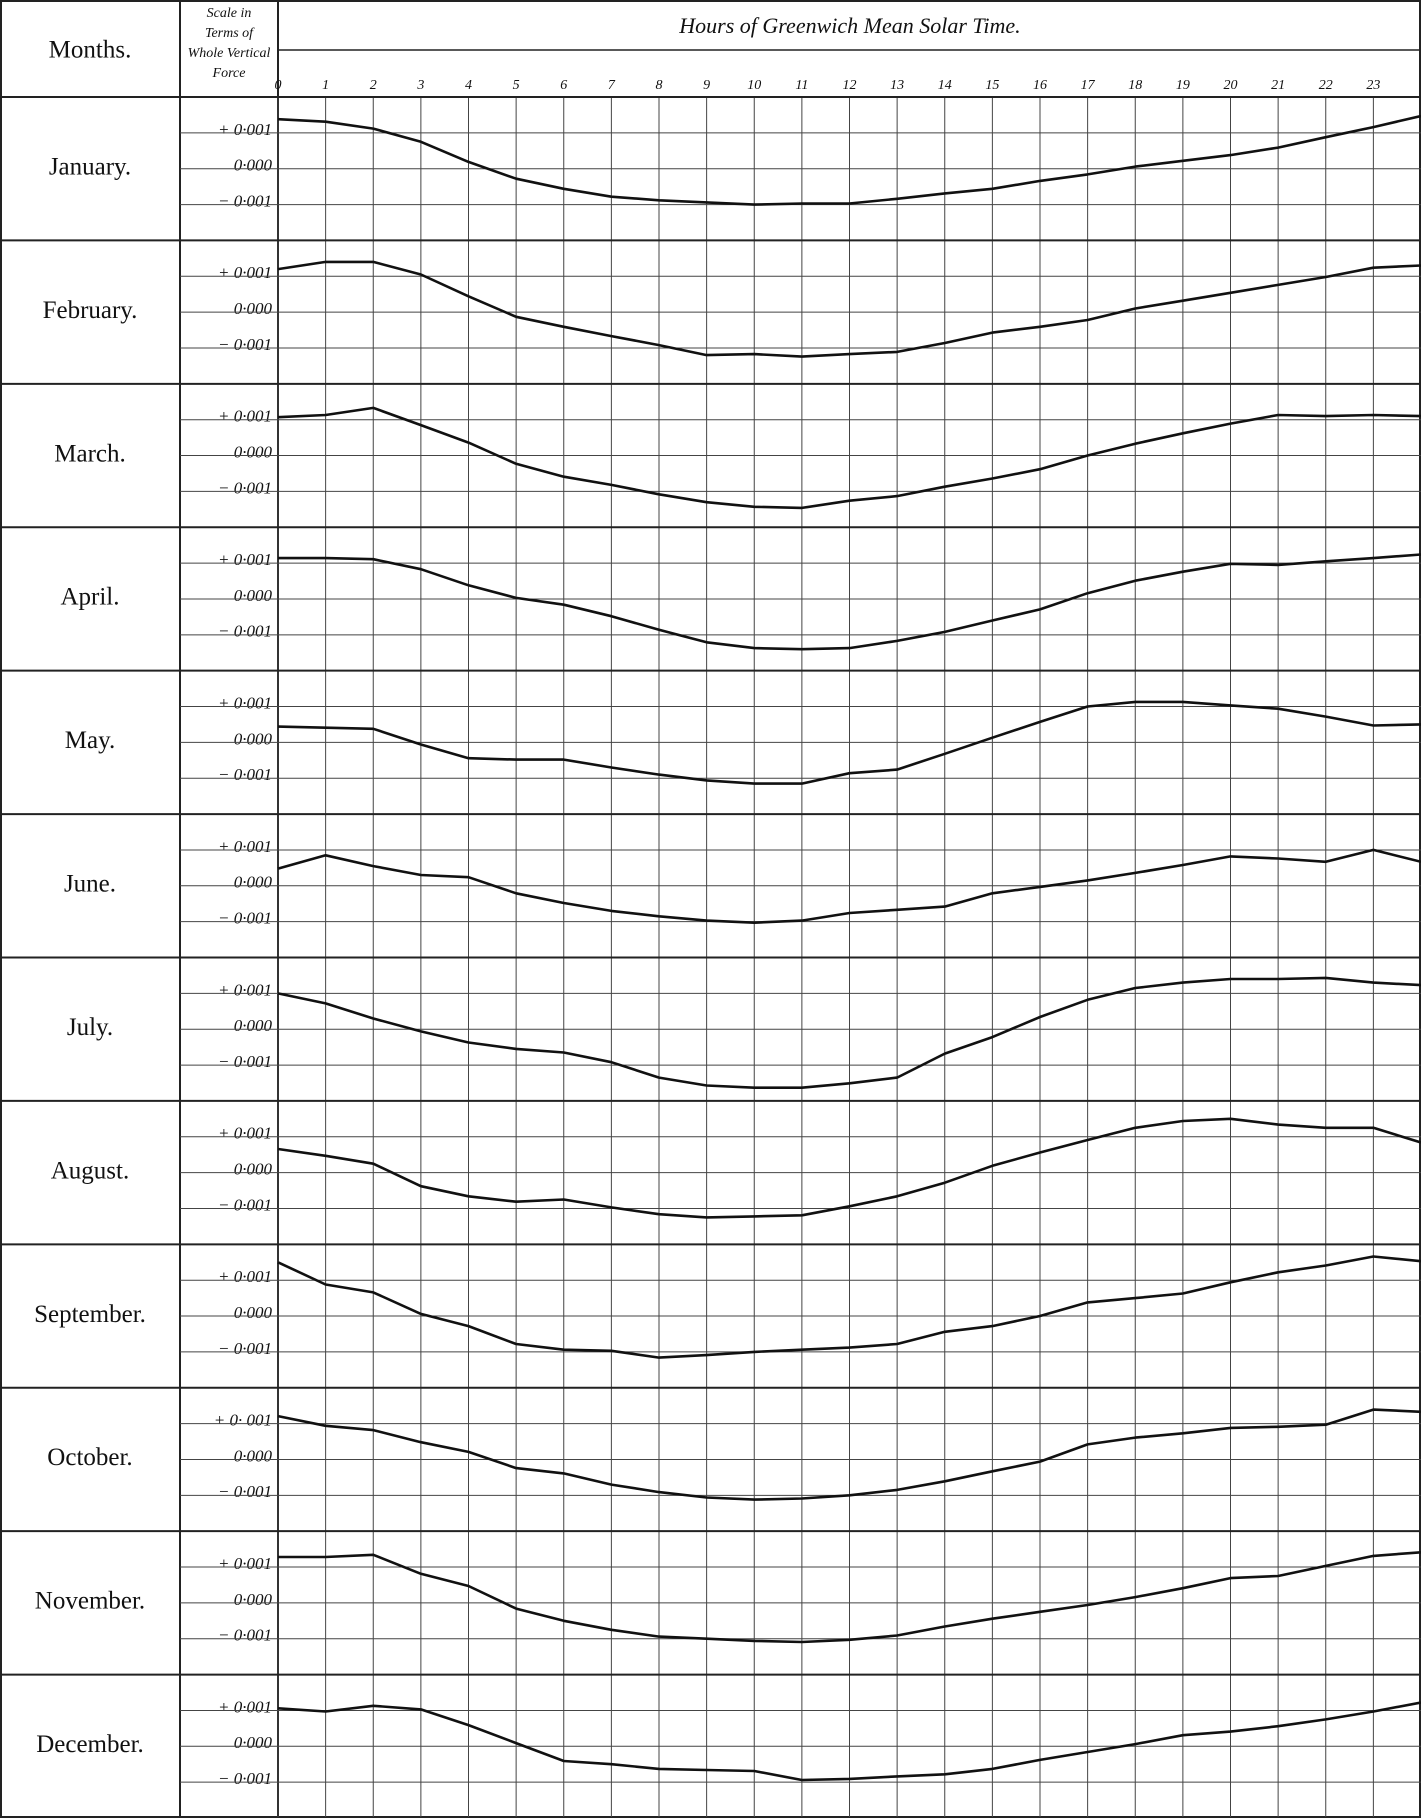 The height and width of the screenshot is (1818, 1421). What do you see at coordinates (850, 85) in the screenshot?
I see `hour-label: 12` at bounding box center [850, 85].